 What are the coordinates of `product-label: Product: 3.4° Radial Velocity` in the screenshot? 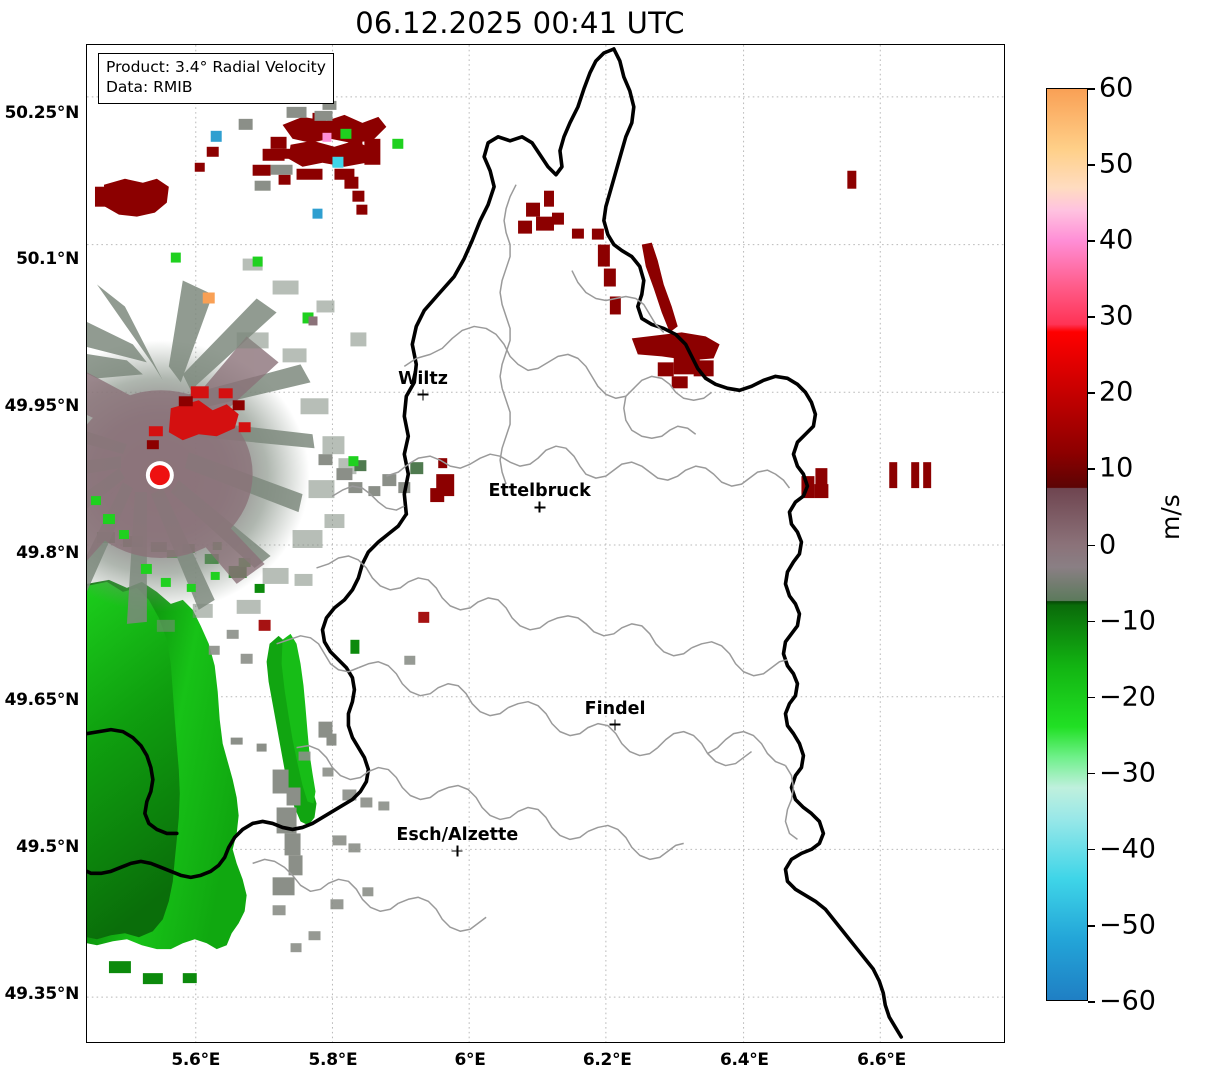 It's located at (216, 67).